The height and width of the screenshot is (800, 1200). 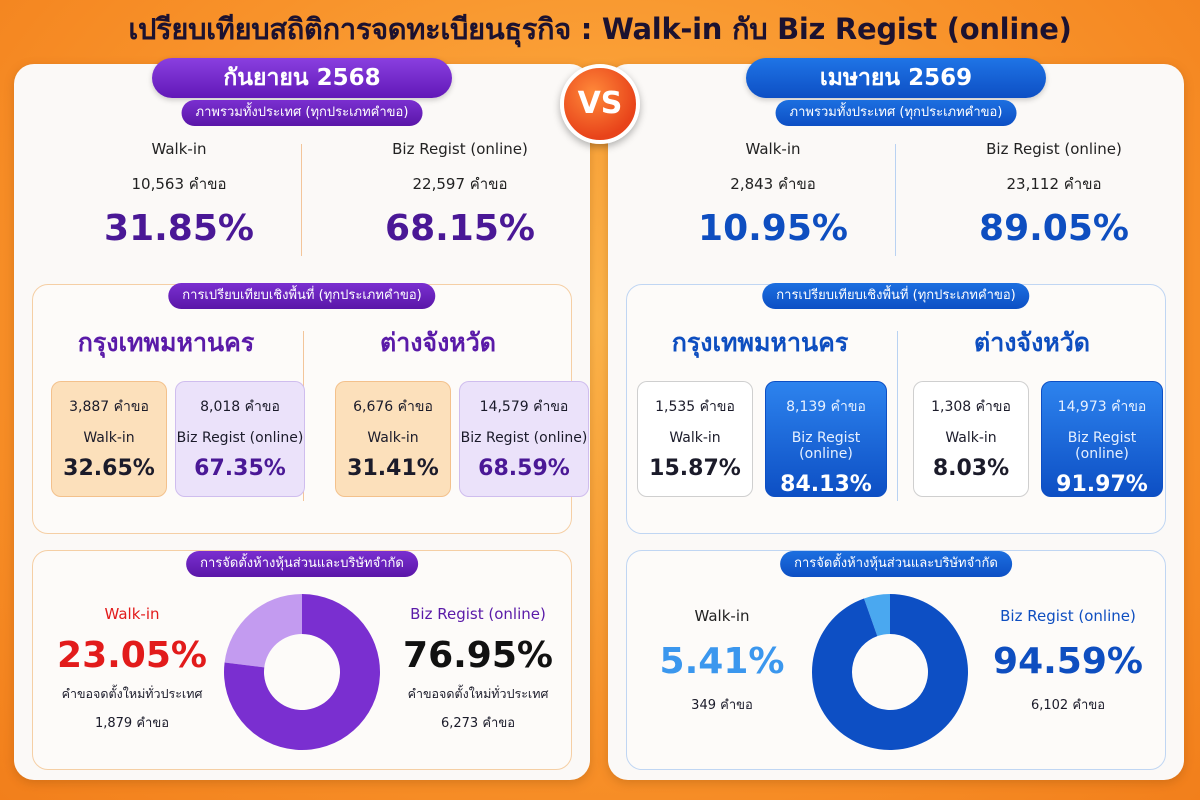 What do you see at coordinates (460, 228) in the screenshot?
I see `overview-online-percent: 68.15%` at bounding box center [460, 228].